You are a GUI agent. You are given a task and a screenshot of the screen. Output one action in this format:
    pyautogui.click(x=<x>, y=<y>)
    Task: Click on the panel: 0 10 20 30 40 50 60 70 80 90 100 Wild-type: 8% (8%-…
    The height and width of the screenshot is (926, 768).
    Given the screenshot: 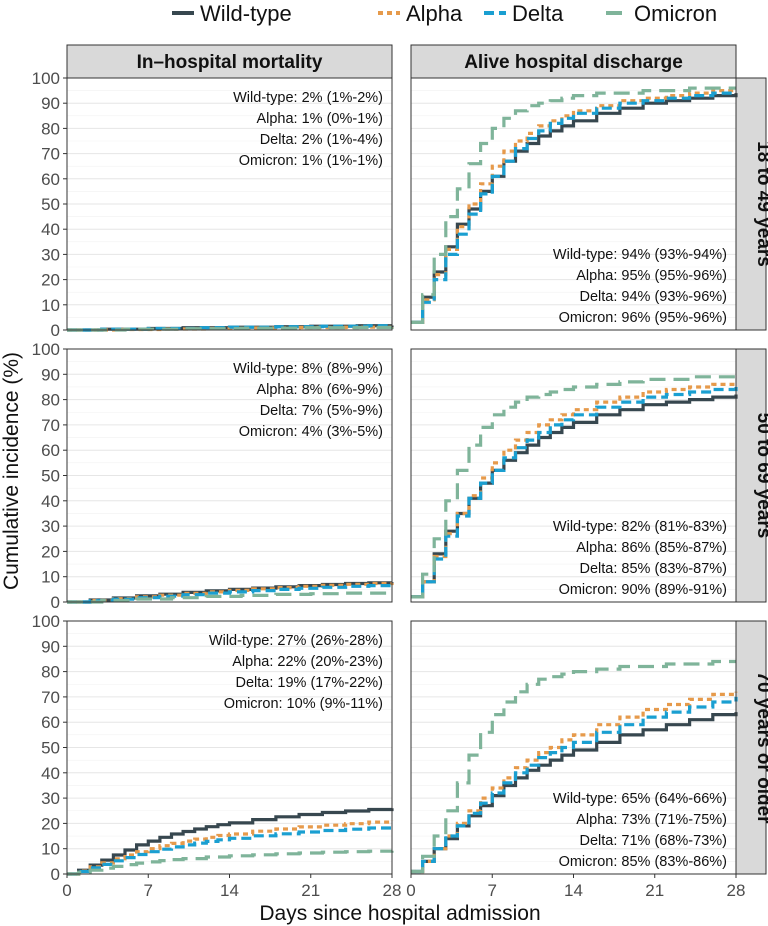 What is the action you would take?
    pyautogui.click(x=213, y=476)
    